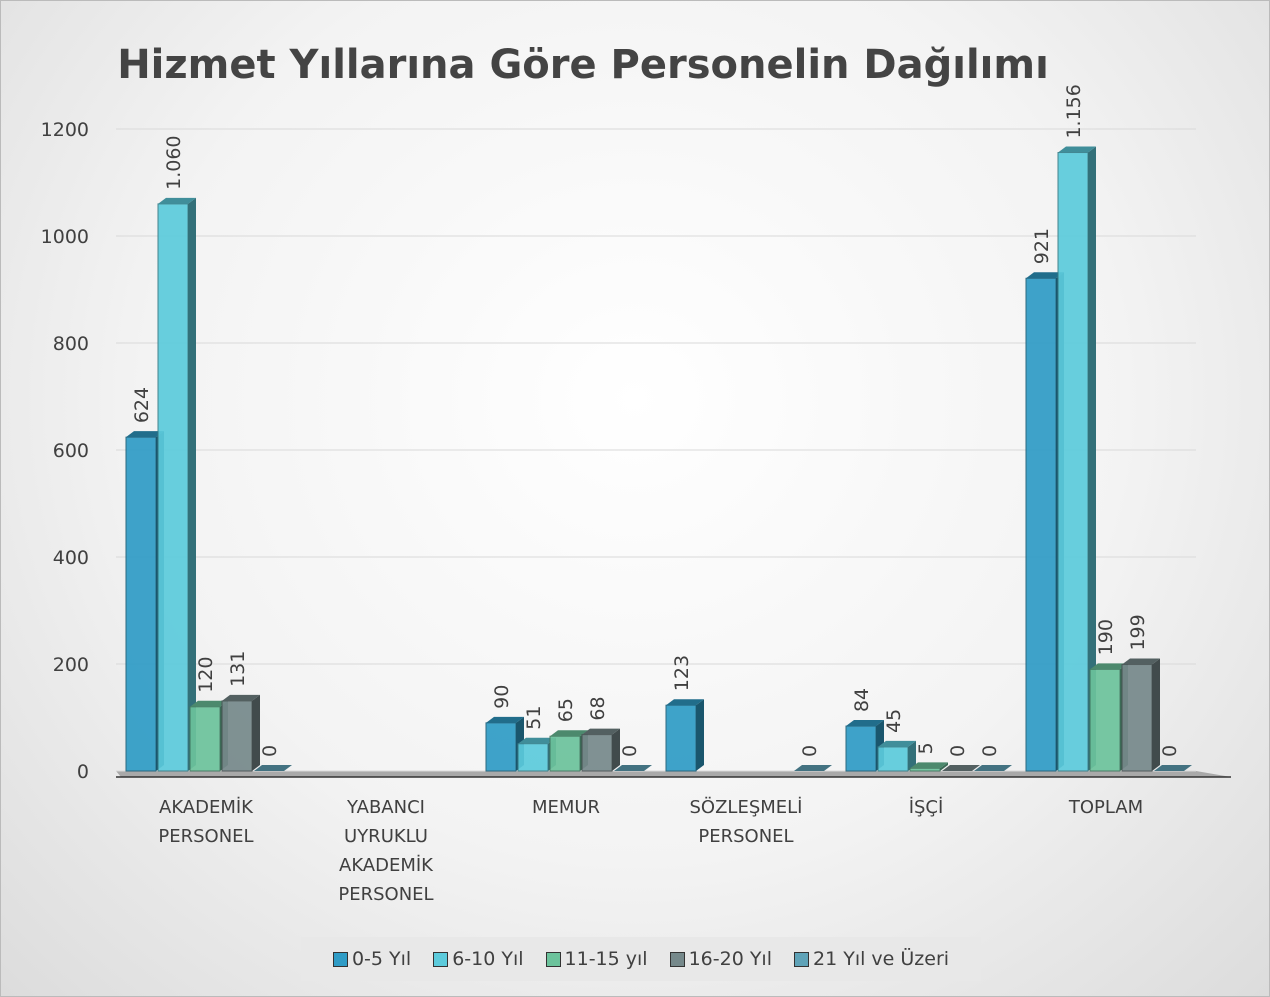  Describe the element at coordinates (488, 959) in the screenshot. I see `legend-label: 6-10 Yıl` at that location.